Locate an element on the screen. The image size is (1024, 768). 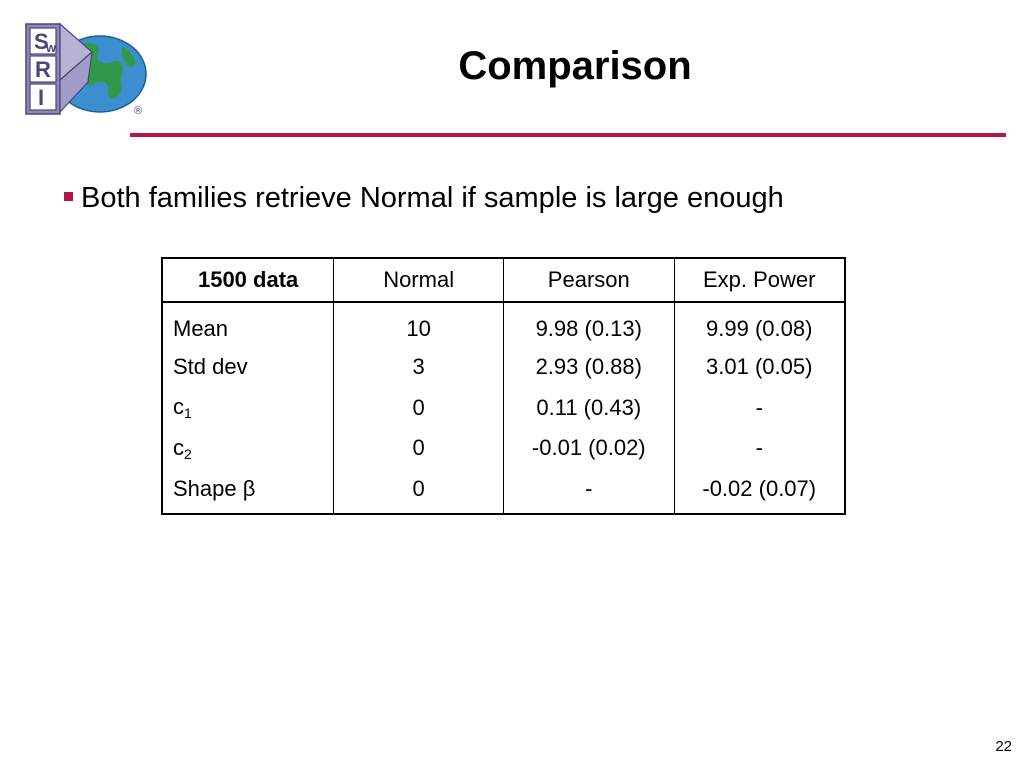
cell-exp-power: 9.99 (0.08) is located at coordinates (759, 324).